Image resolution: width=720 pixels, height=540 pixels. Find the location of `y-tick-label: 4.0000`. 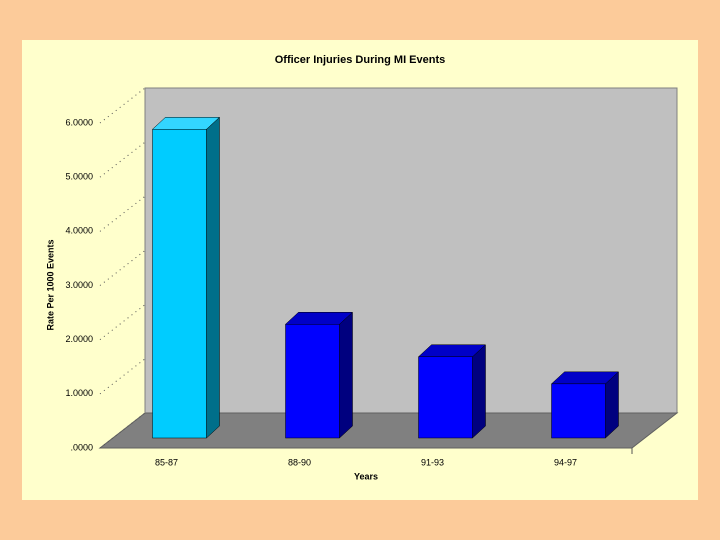

y-tick-label: 4.0000 is located at coordinates (79, 231).